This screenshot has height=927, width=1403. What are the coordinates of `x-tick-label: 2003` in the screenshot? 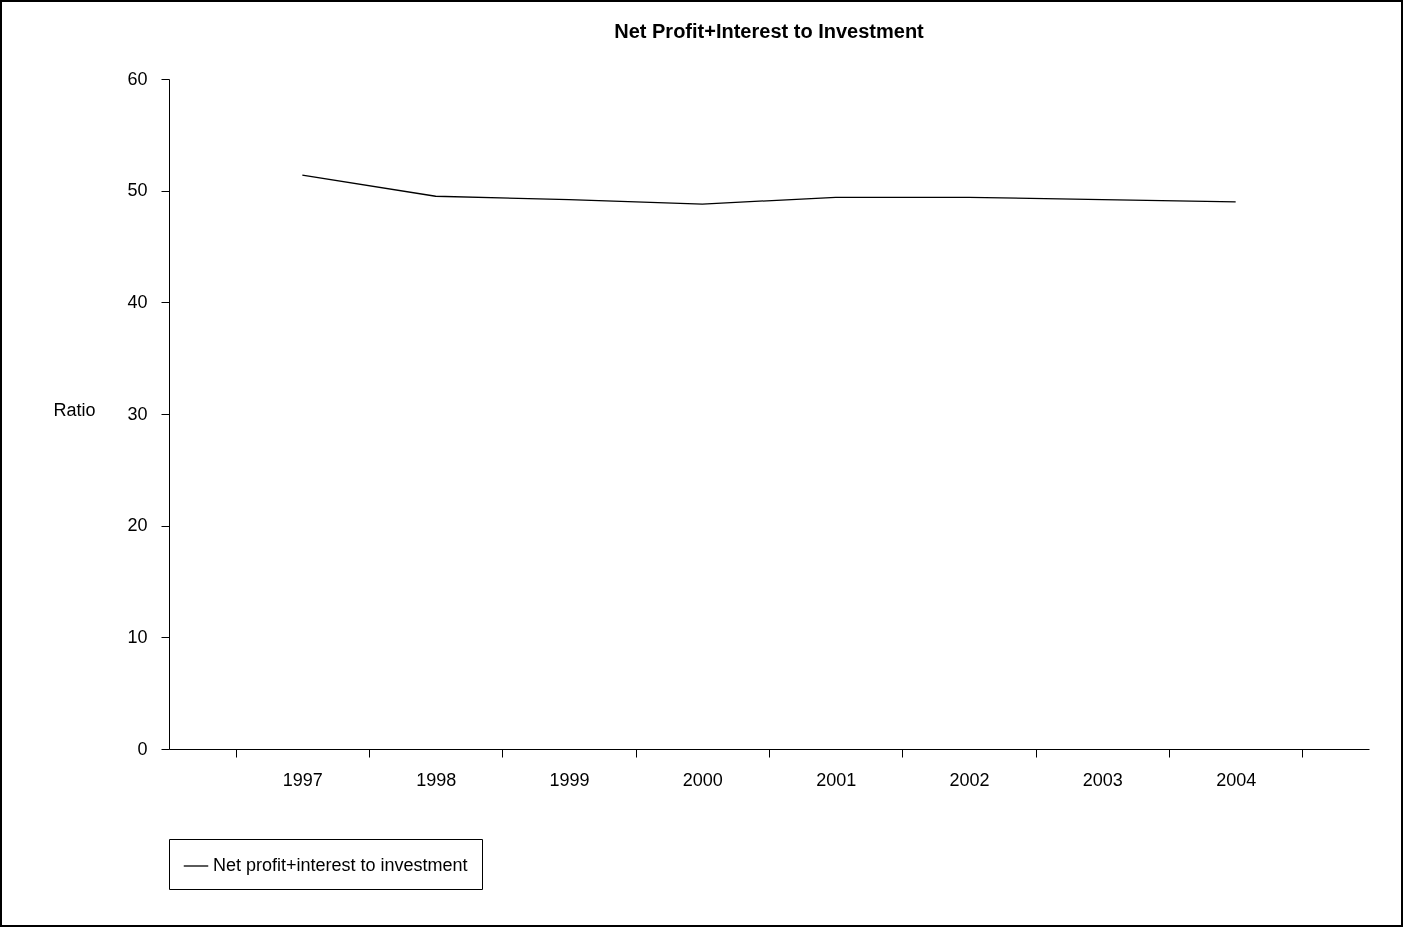 It's located at (1102, 779).